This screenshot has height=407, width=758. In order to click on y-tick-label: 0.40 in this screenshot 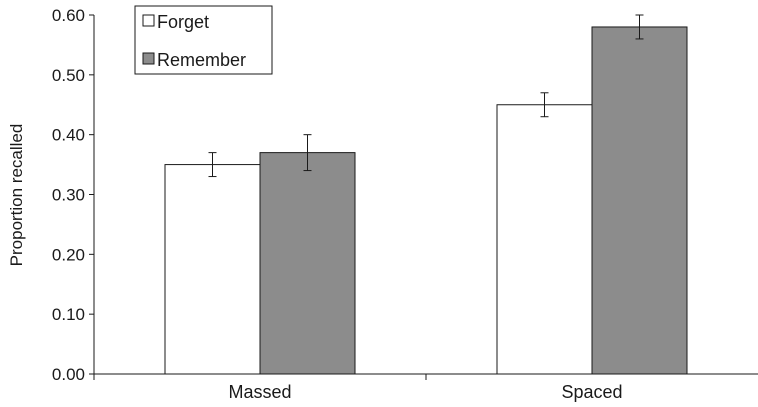, I will do `click(68, 135)`.